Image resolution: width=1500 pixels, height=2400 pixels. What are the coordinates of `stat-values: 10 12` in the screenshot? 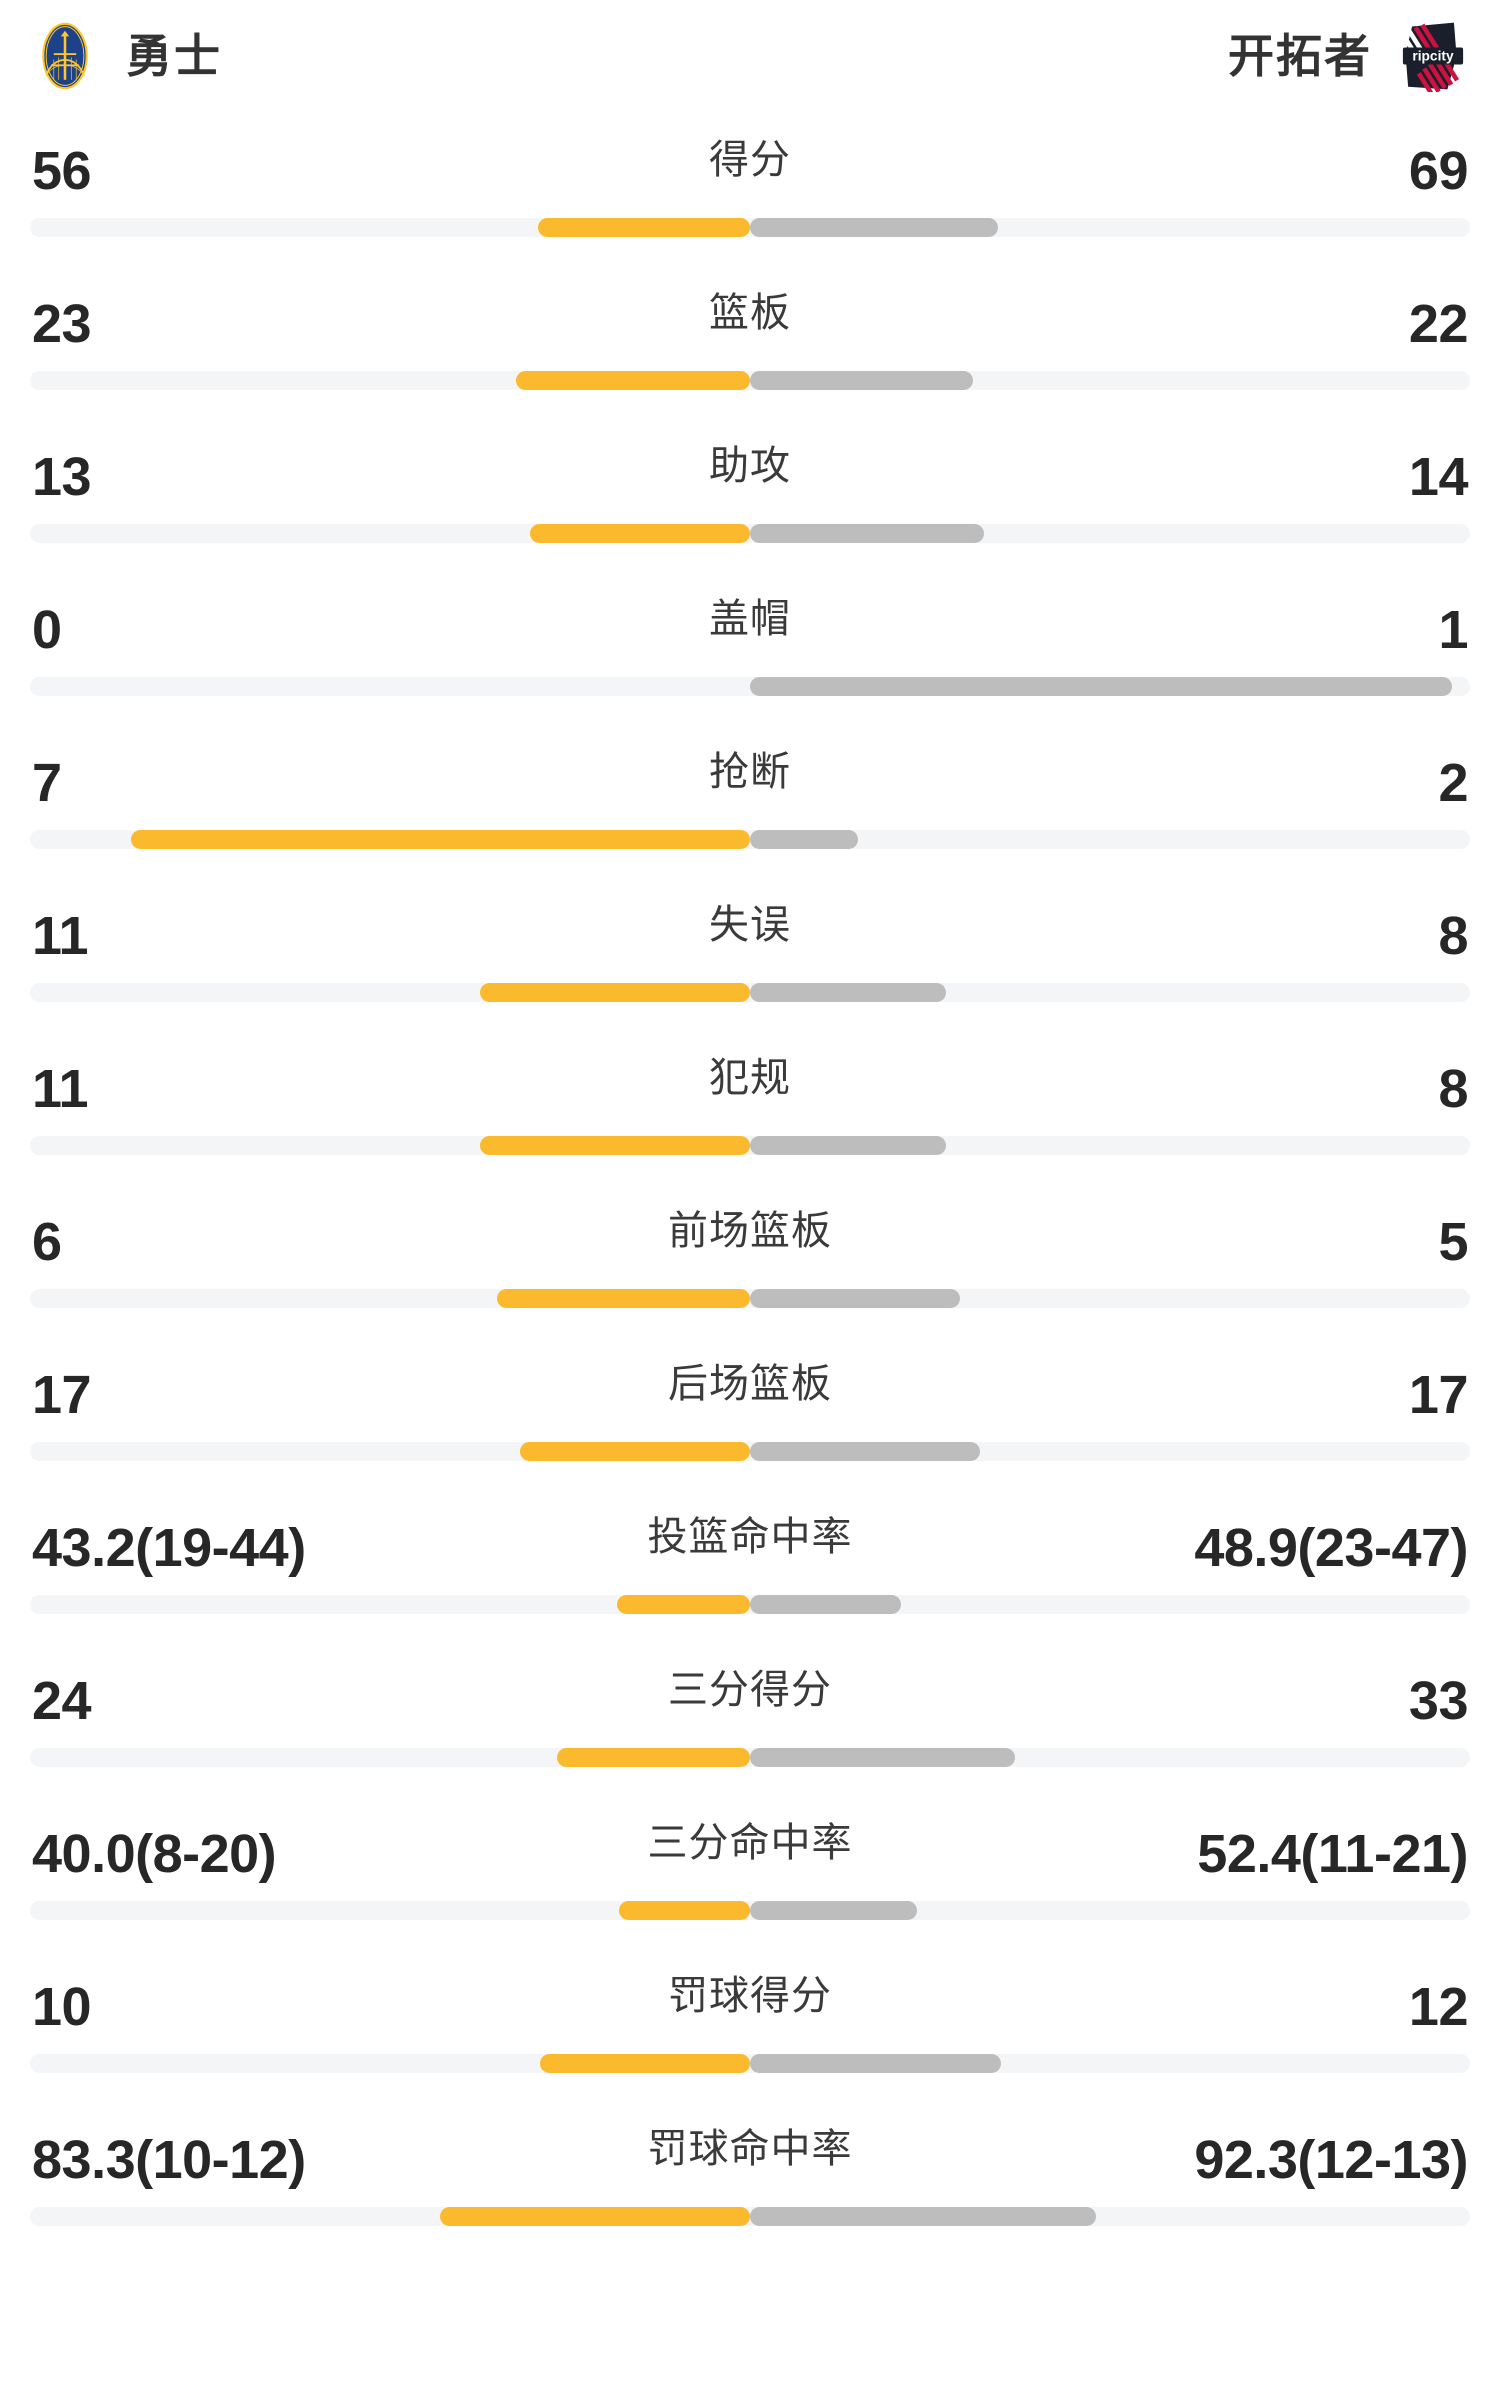 It's located at (750, 1991).